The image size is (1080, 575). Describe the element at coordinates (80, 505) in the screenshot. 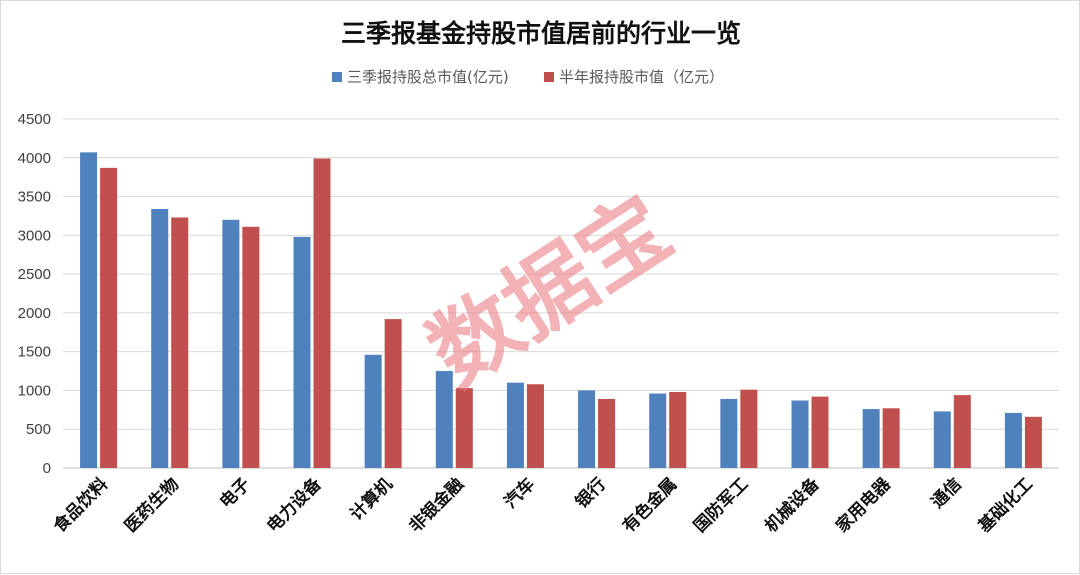

I see `x-category-label: 食品饮料` at that location.